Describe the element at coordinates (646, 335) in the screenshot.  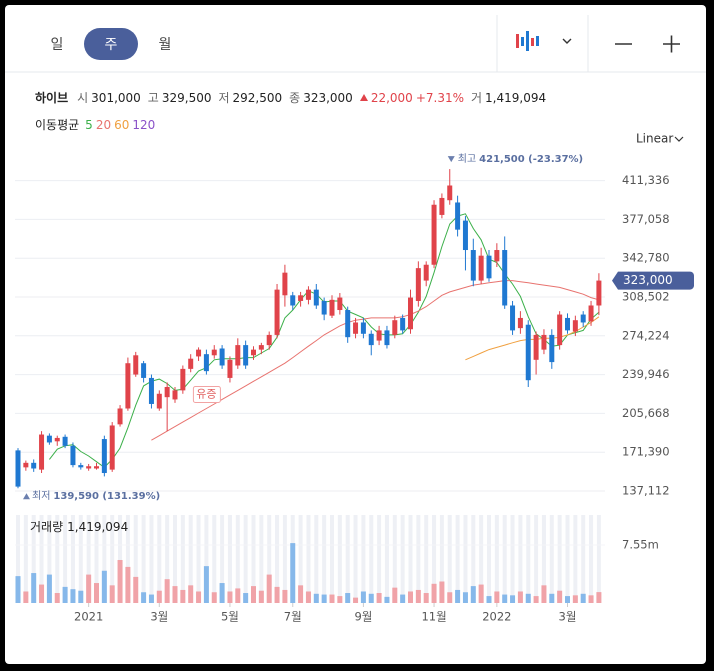
I see `y-tick-label: 274,224` at that location.